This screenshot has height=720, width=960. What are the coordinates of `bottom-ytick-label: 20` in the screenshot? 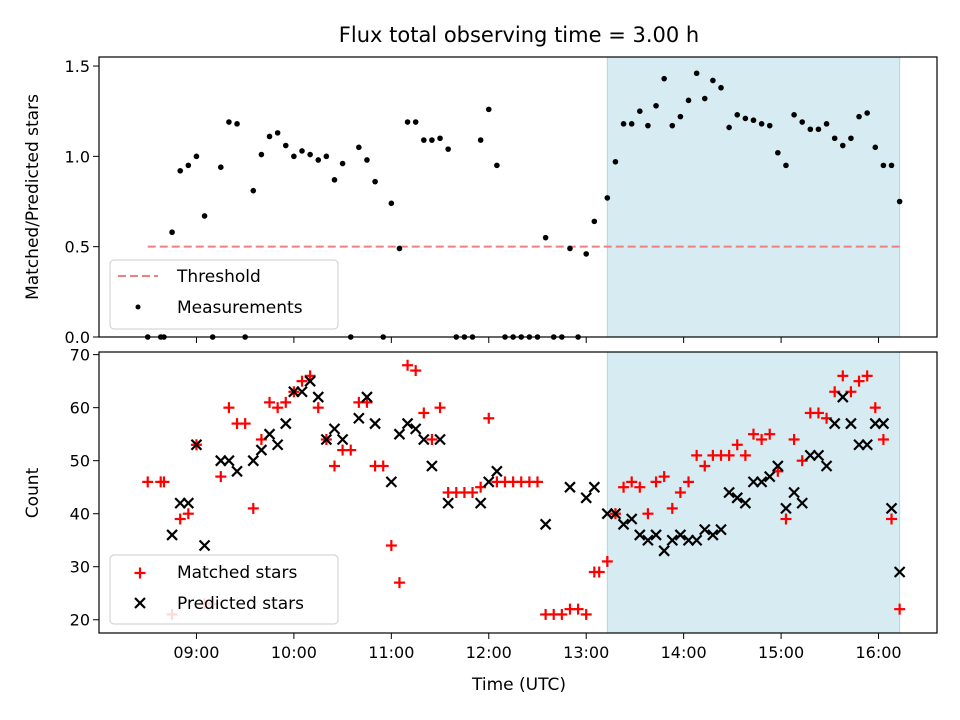 It's located at (80, 620).